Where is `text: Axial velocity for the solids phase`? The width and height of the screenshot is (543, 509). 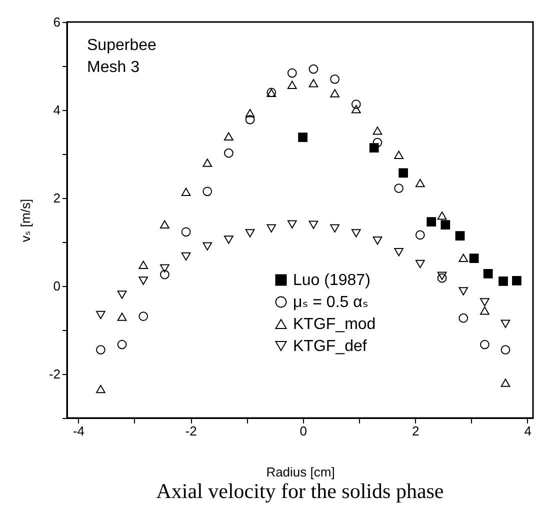 text: Axial velocity for the solids phase is located at coordinates (300, 491).